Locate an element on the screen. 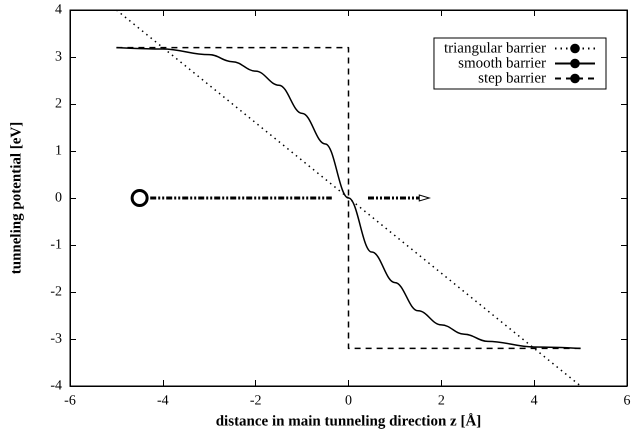 The width and height of the screenshot is (641, 434). x-axis-title: distance in main tunneling direction z [Å] is located at coordinates (349, 421).